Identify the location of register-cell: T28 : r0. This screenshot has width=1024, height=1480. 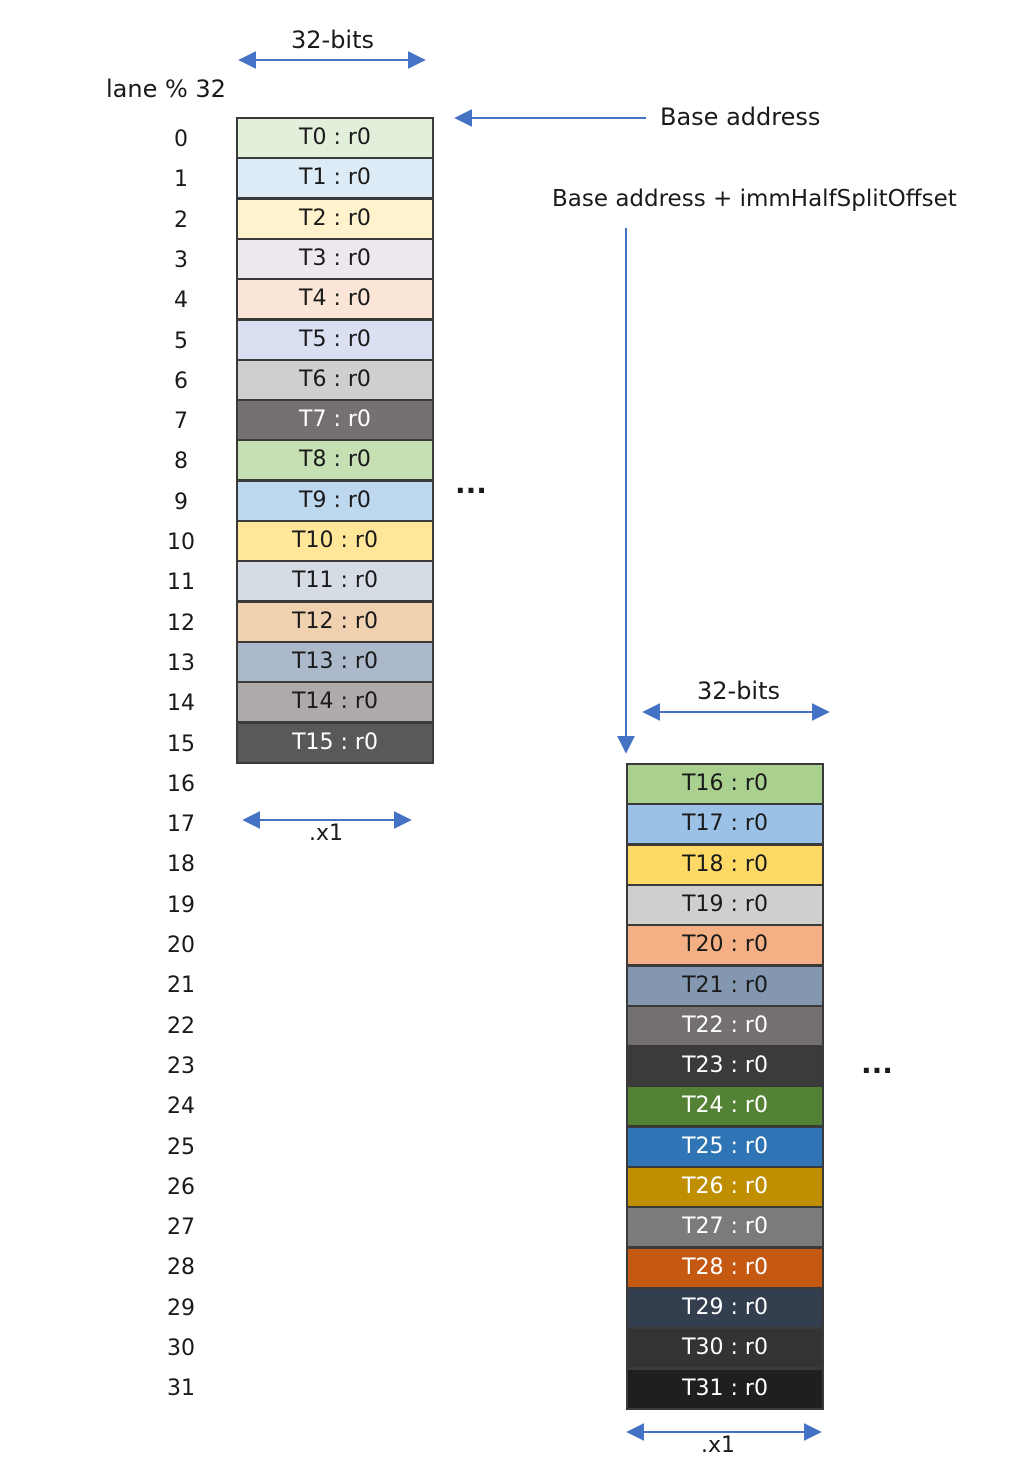
(725, 1267).